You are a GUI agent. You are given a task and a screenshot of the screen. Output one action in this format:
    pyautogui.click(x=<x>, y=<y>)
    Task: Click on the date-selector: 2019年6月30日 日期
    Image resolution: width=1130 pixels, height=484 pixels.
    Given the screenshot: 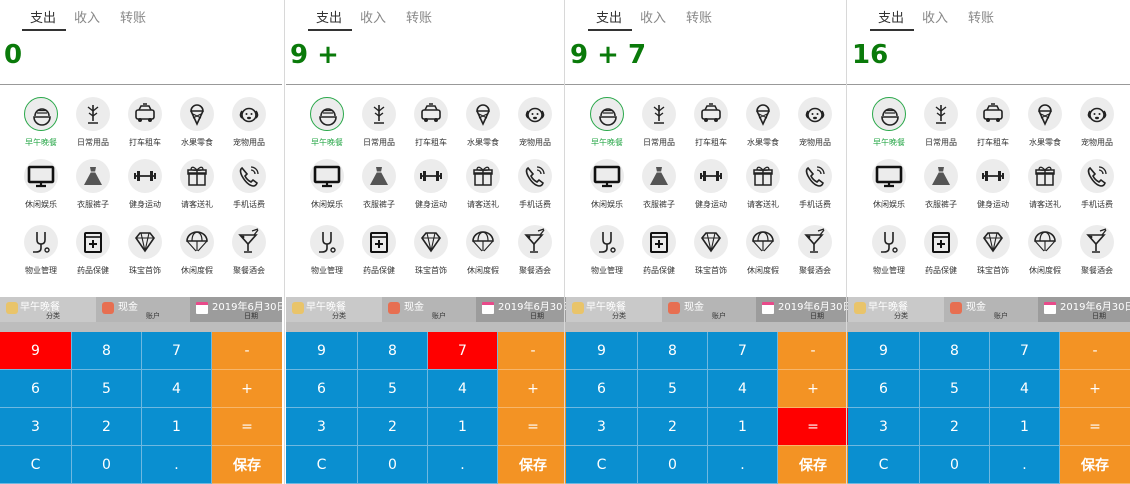 What is the action you would take?
    pyautogui.click(x=522, y=309)
    